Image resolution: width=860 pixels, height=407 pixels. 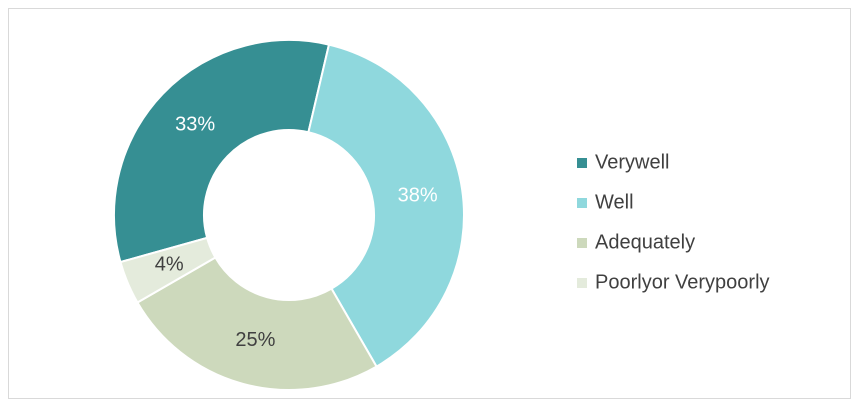 What do you see at coordinates (645, 242) in the screenshot?
I see `legend-label: Adequately` at bounding box center [645, 242].